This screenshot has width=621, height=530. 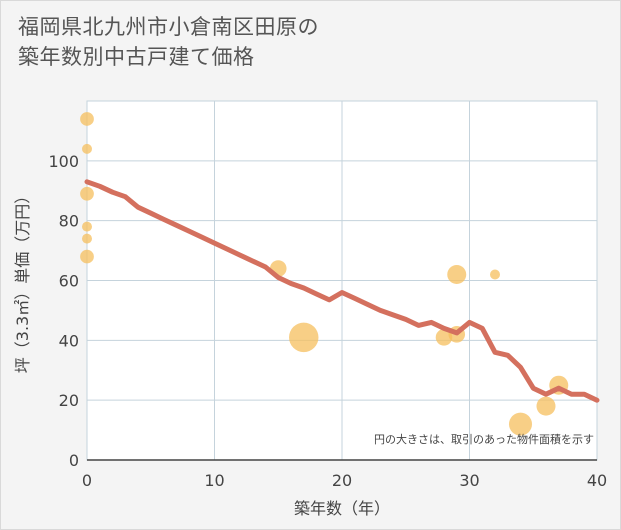 What do you see at coordinates (74, 460) in the screenshot?
I see `y-tick-label: 0` at bounding box center [74, 460].